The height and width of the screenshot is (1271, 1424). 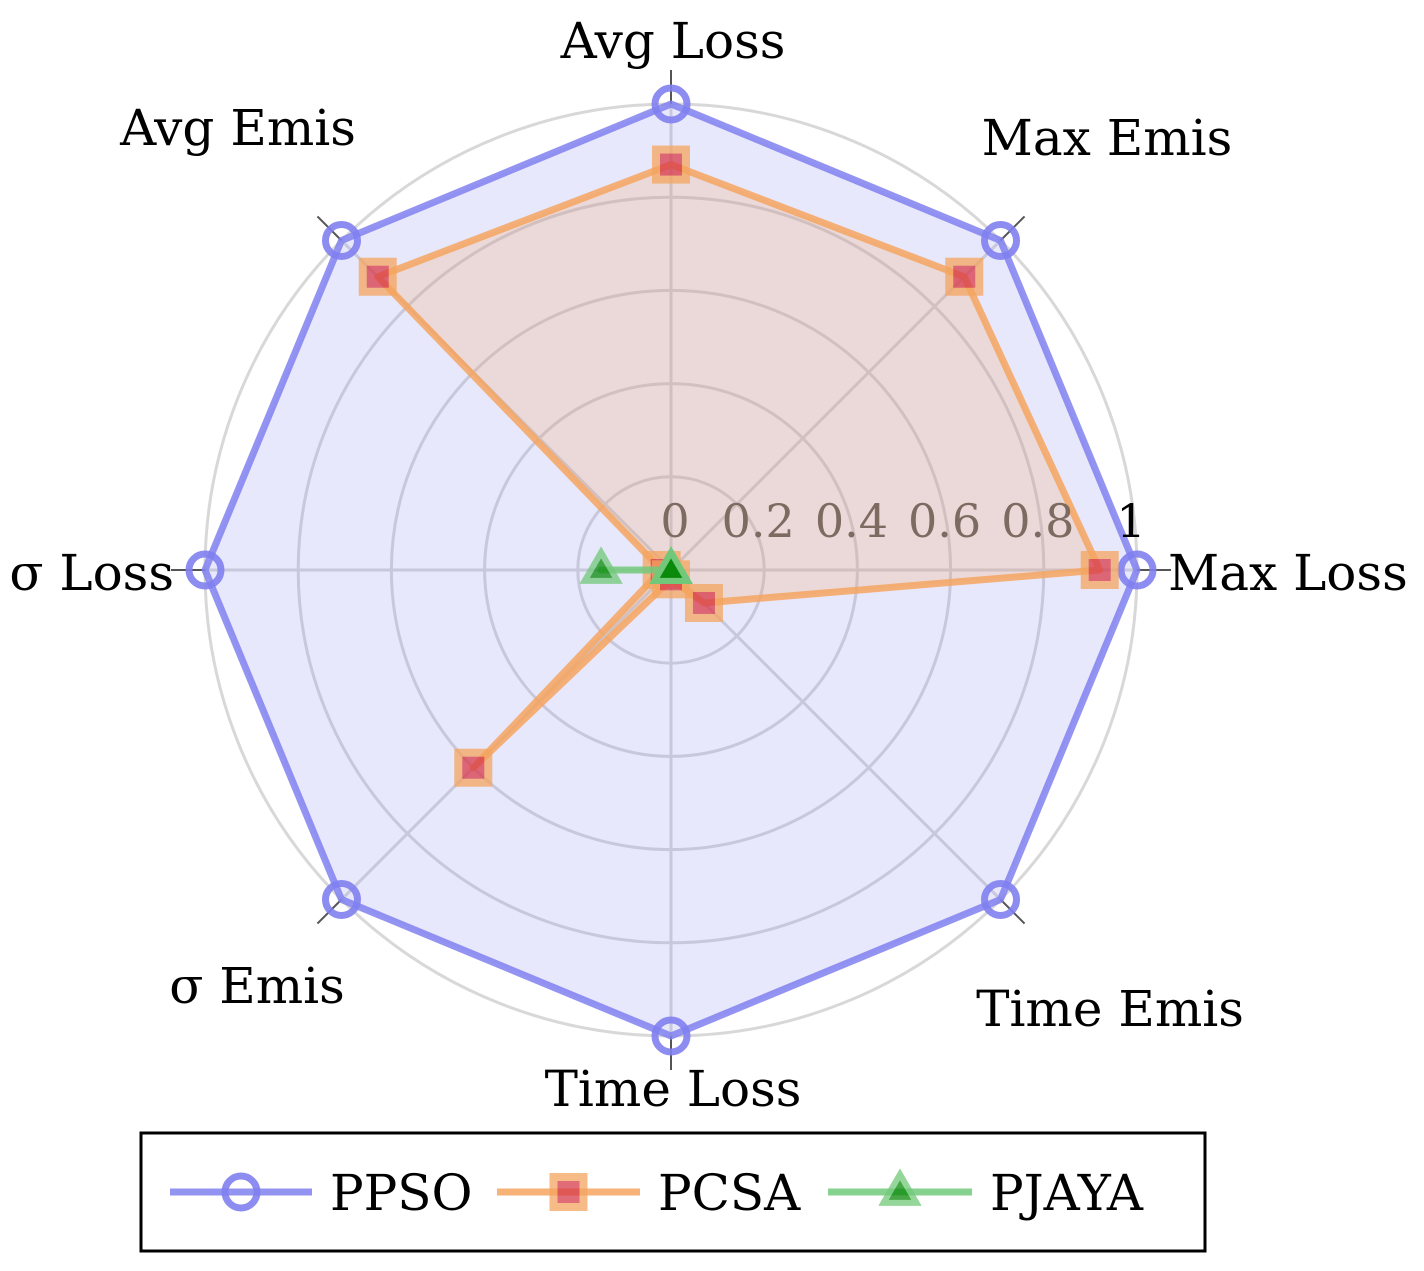 I want to click on point-pcsa-avg-emis-shape, so click(x=377, y=276).